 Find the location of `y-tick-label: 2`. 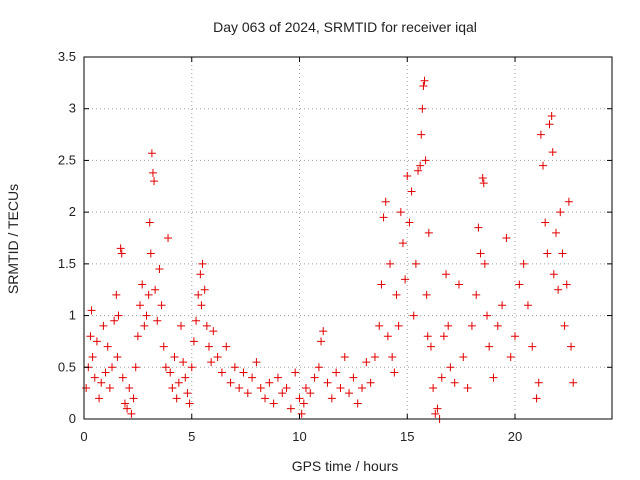

y-tick-label: 2 is located at coordinates (72, 211).